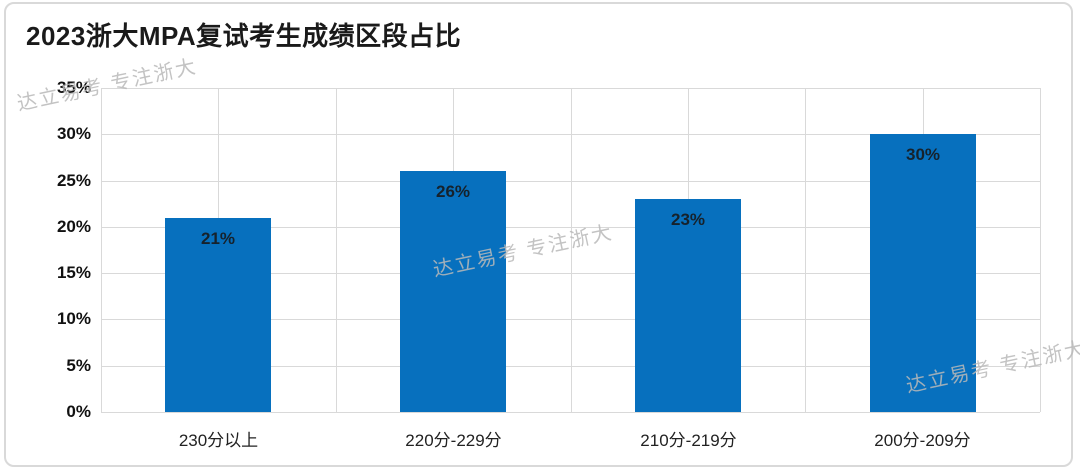  Describe the element at coordinates (218, 440) in the screenshot. I see `x-category-label: 230分以上` at that location.